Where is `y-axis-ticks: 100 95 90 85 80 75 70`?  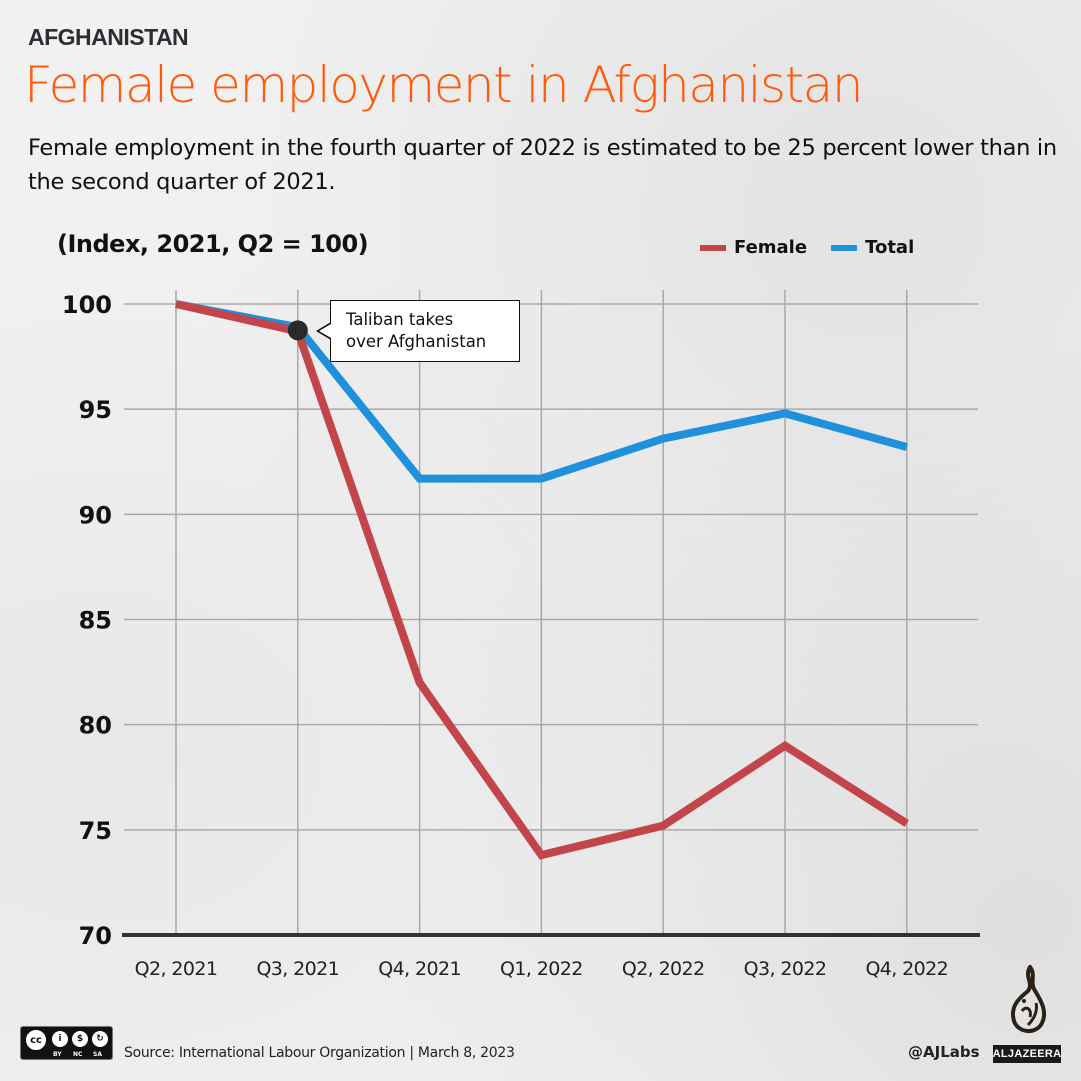
y-axis-ticks: 100 95 90 85 80 75 70 is located at coordinates (87, 620).